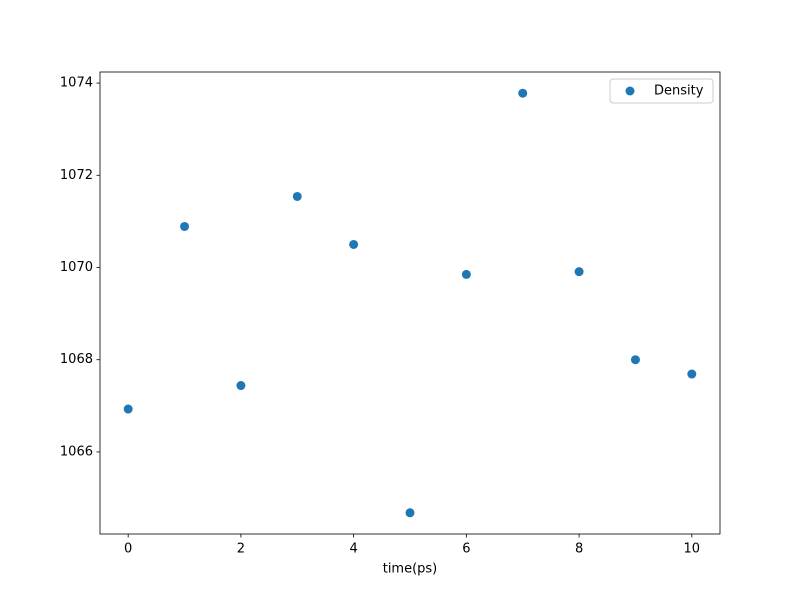 The image size is (800, 604). I want to click on x-tick-label: 8, so click(579, 549).